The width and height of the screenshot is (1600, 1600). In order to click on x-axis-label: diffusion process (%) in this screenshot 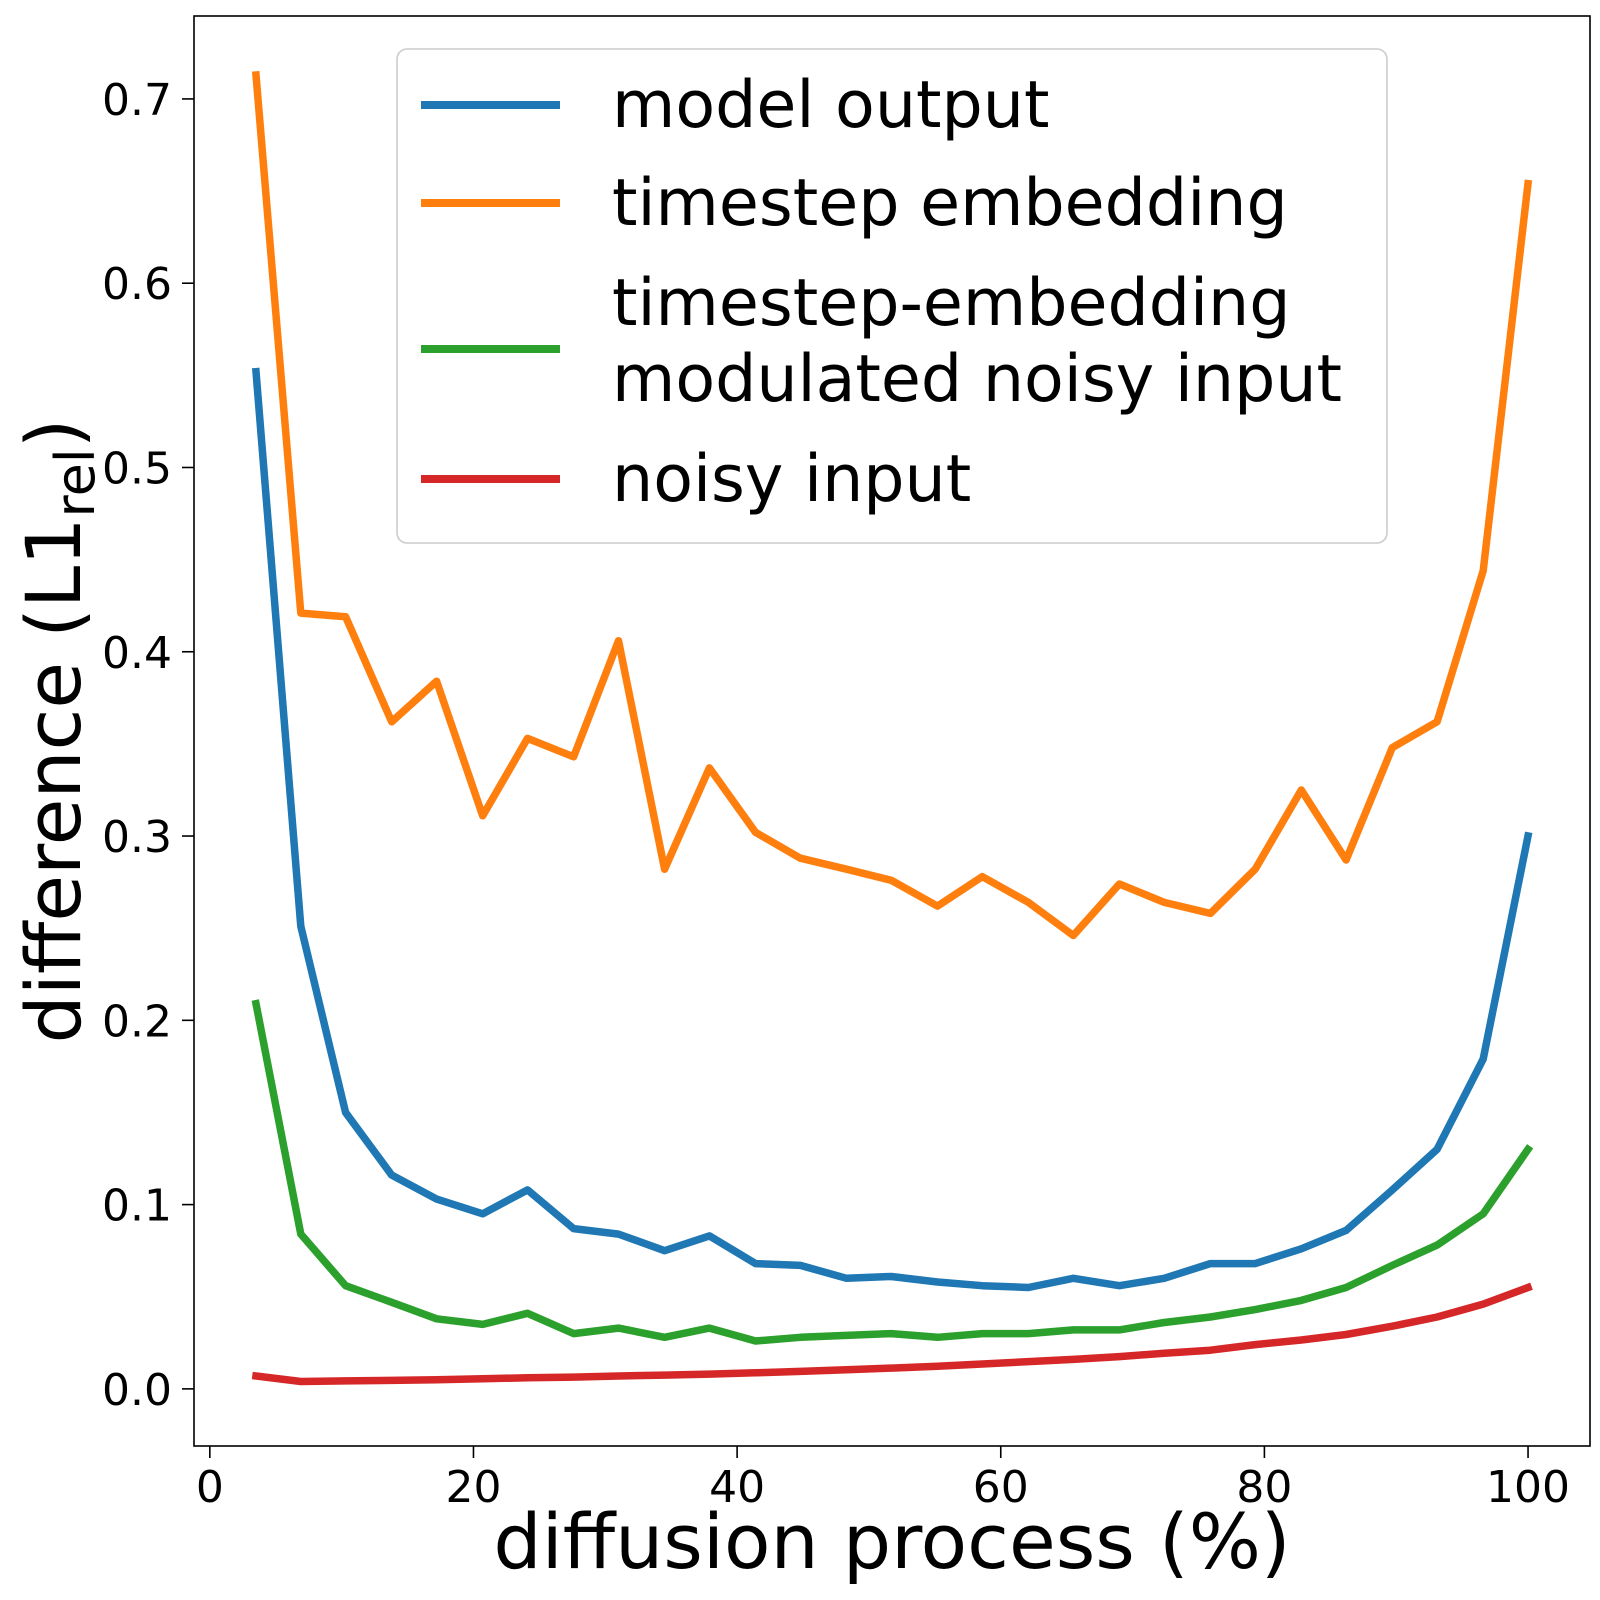, I will do `click(891, 1541)`.